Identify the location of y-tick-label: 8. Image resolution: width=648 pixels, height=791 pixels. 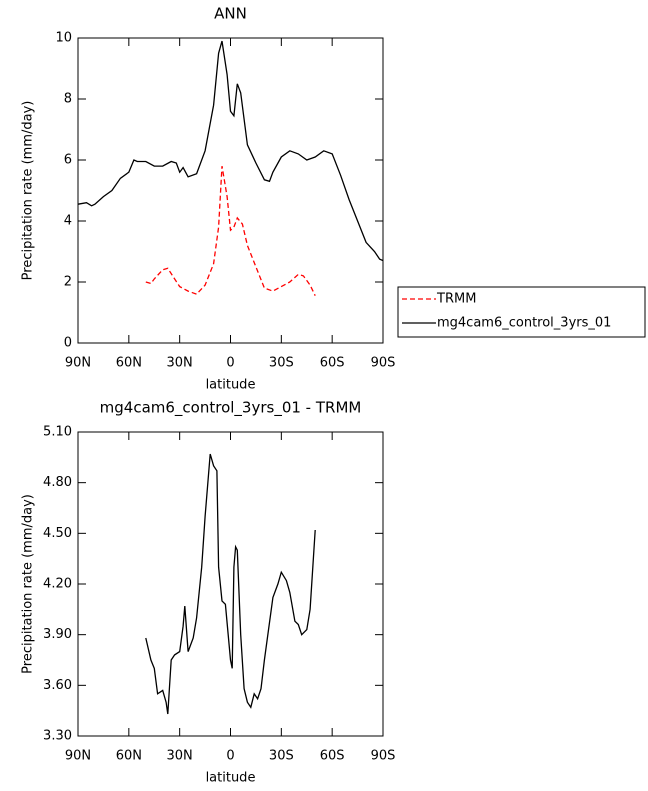
(68, 99).